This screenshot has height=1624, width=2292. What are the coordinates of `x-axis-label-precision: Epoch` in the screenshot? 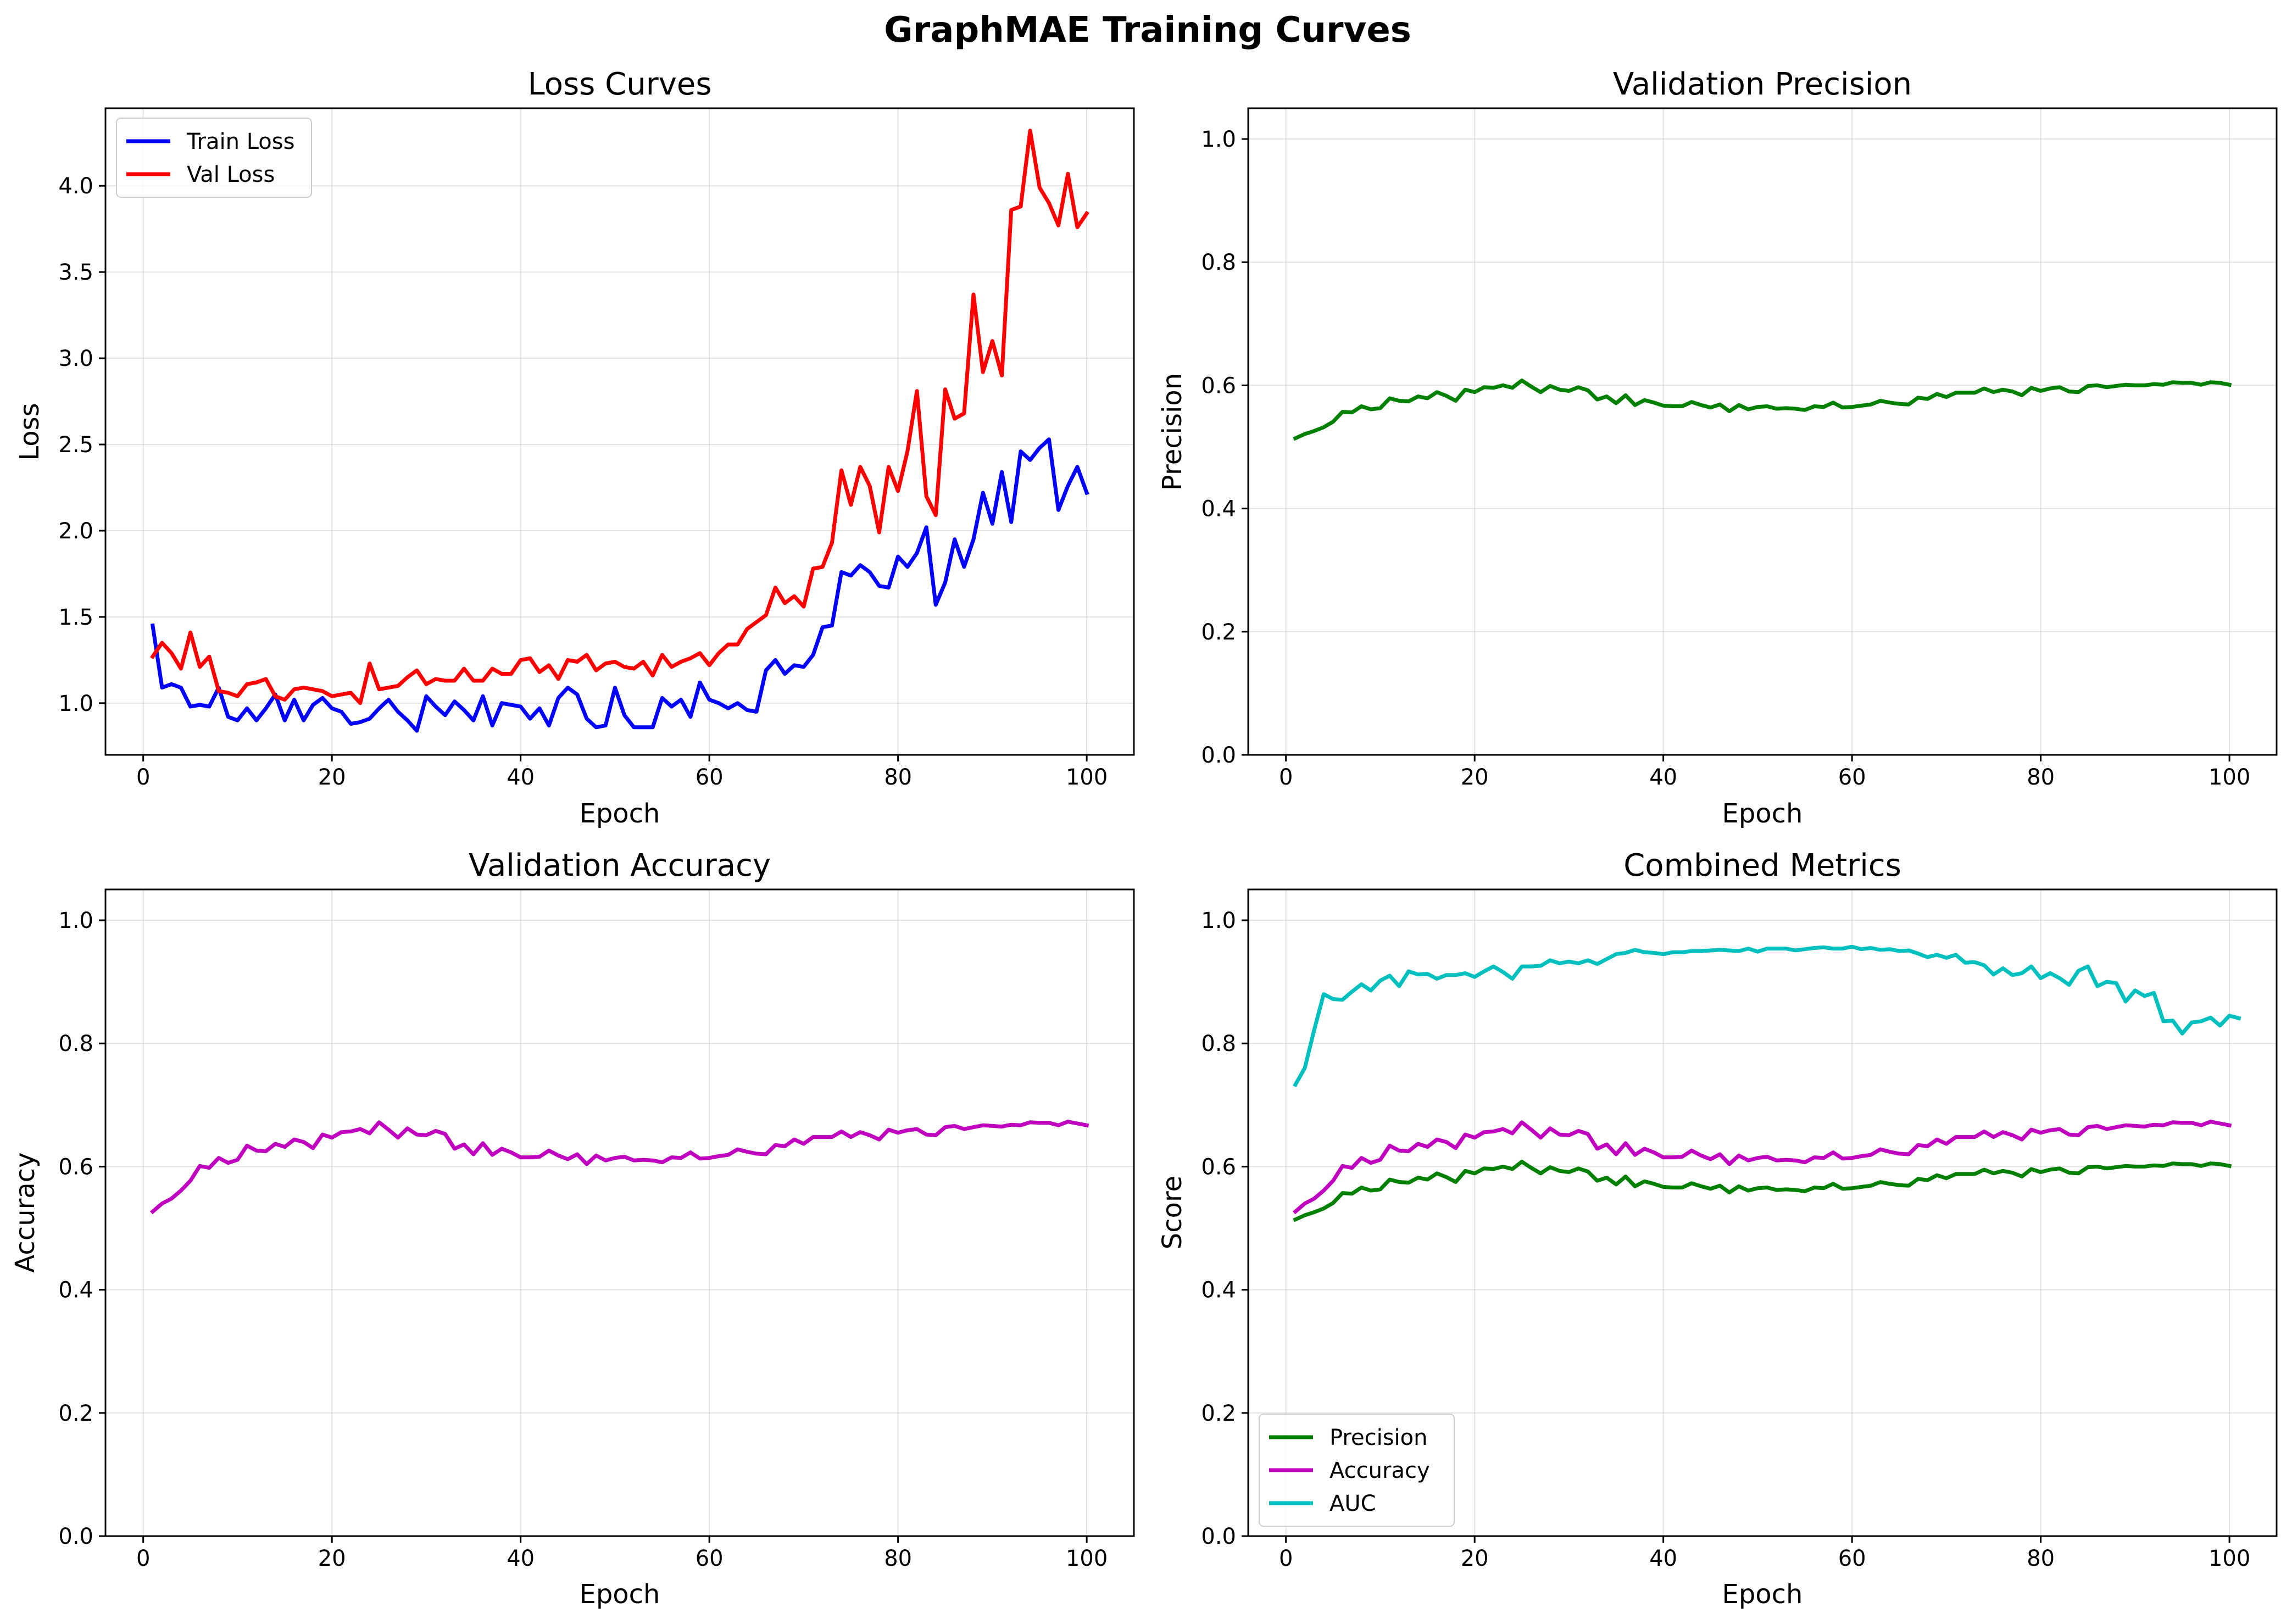 It's located at (1762, 813).